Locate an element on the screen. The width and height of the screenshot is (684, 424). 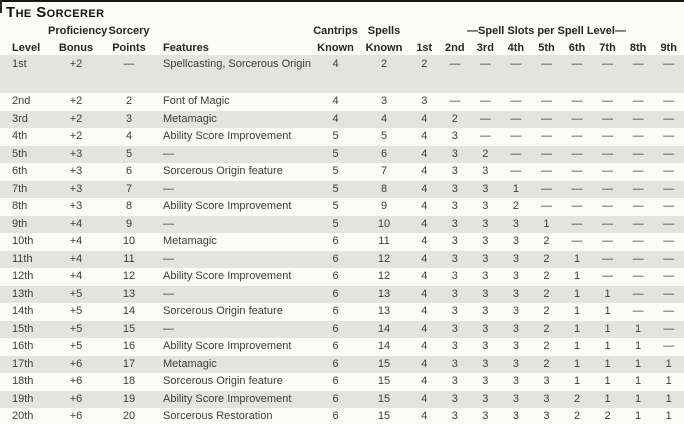
level-cell: 16th is located at coordinates (23, 346).